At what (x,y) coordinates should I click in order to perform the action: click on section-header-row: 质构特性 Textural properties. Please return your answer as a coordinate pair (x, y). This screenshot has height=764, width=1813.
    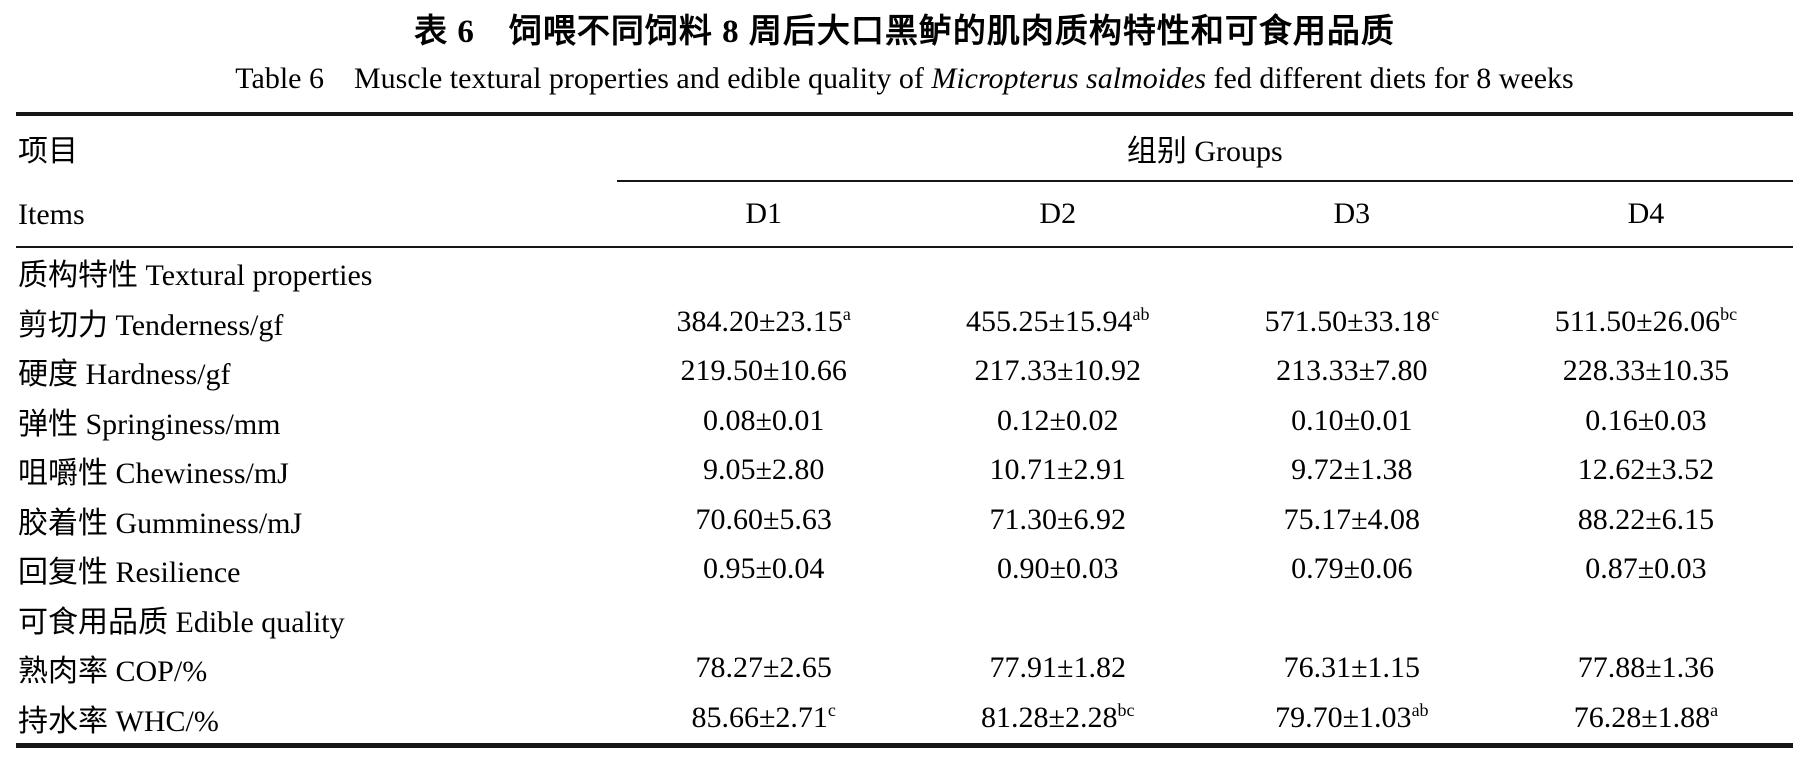
    Looking at the image, I should click on (904, 272).